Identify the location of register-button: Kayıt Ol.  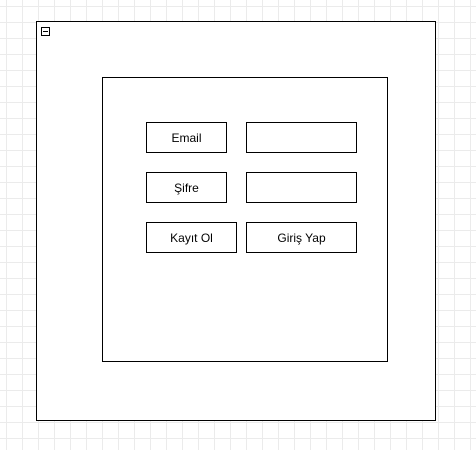
(191, 237).